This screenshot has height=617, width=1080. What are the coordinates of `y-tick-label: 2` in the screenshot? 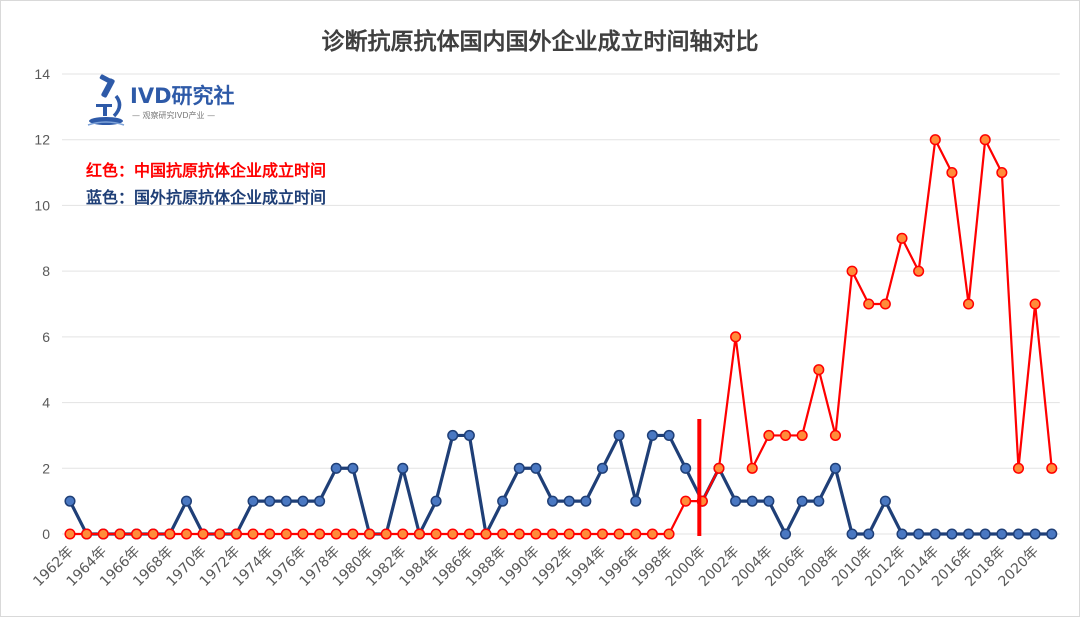 It's located at (46, 468).